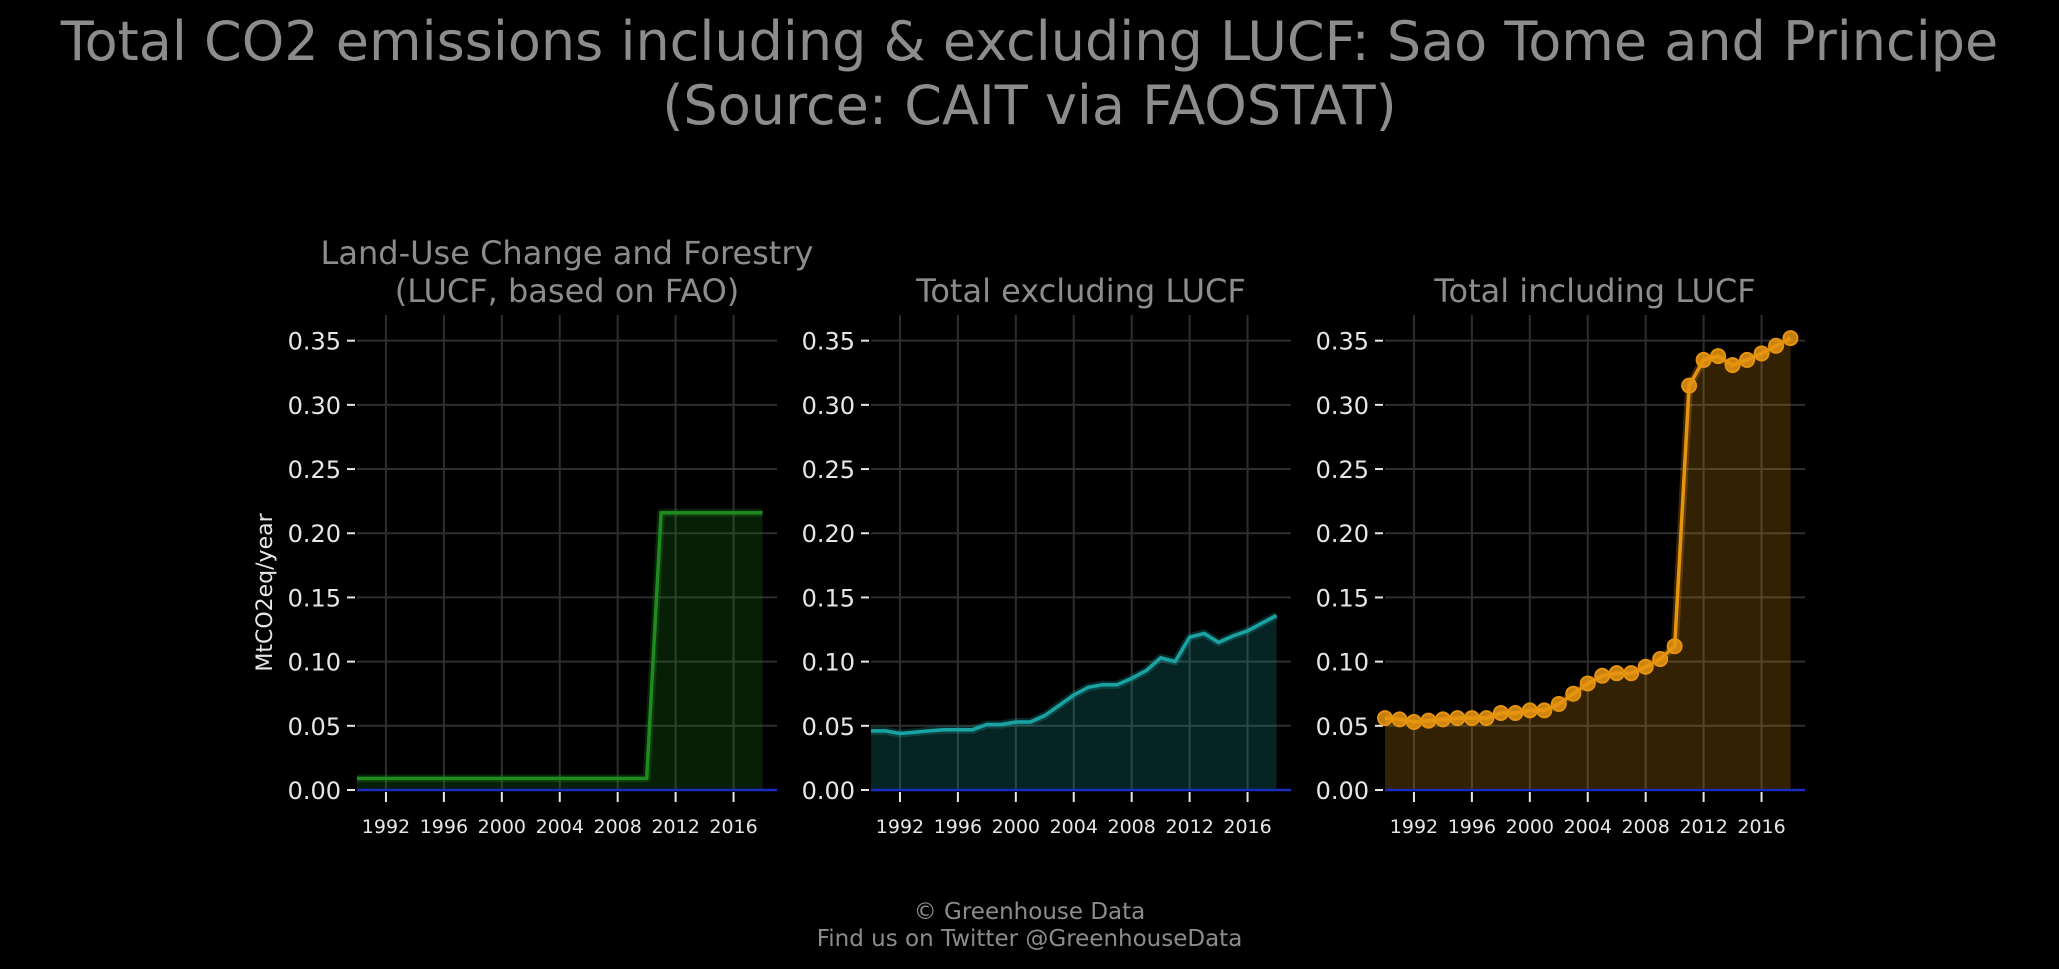 The width and height of the screenshot is (2059, 969). Describe the element at coordinates (1342, 534) in the screenshot. I see `chart3-ytick-label: 0.20` at that location.